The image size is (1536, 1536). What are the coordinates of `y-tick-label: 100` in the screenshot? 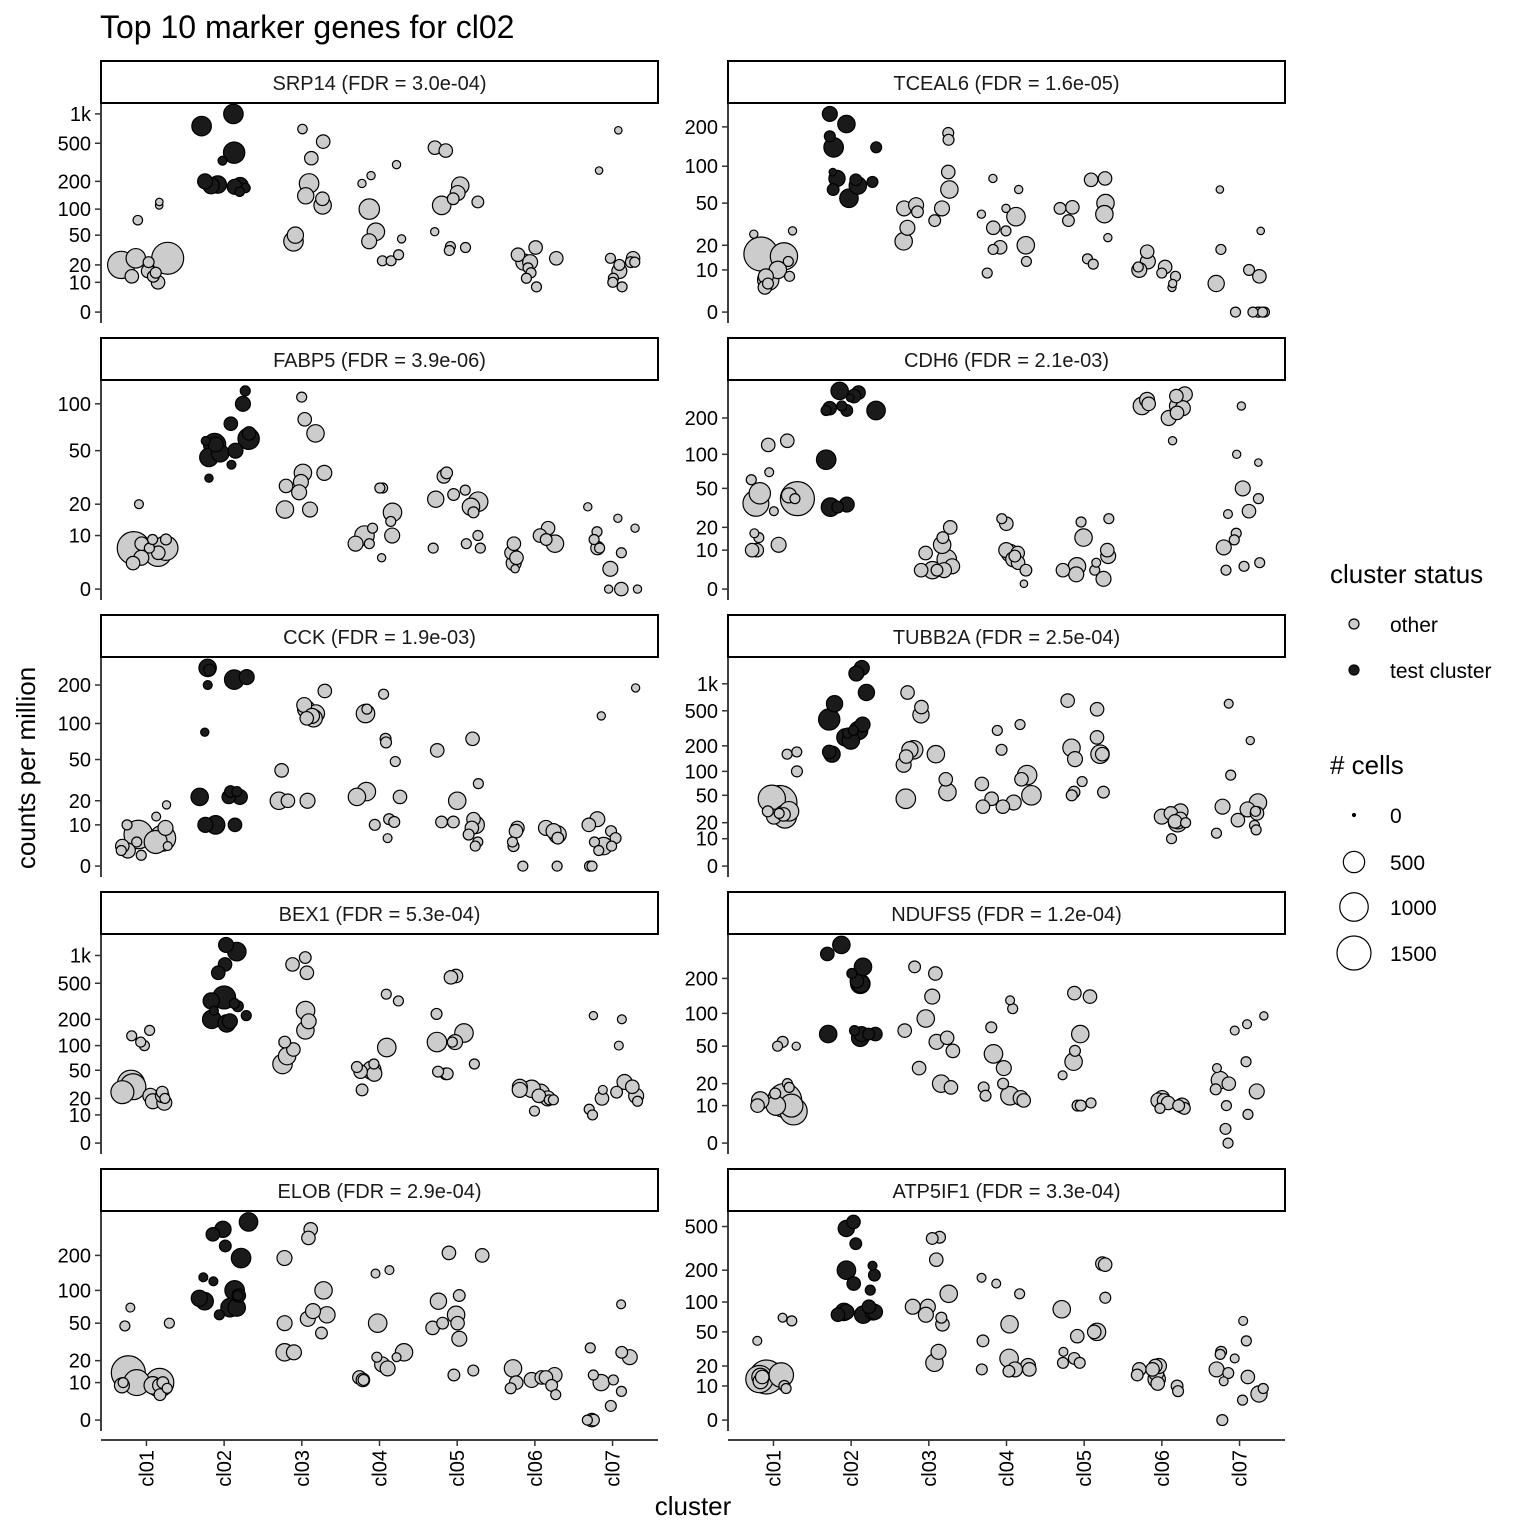 It's located at (74, 1291).